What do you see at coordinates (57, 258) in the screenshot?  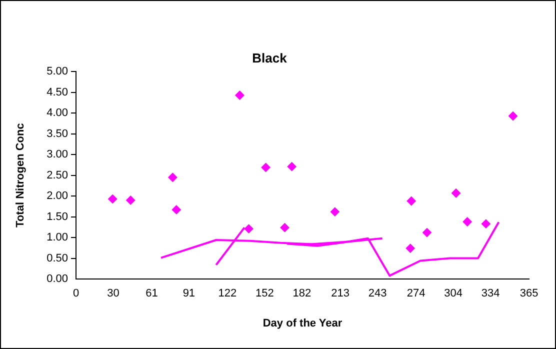 I see `y-tick-label: 0.50` at bounding box center [57, 258].